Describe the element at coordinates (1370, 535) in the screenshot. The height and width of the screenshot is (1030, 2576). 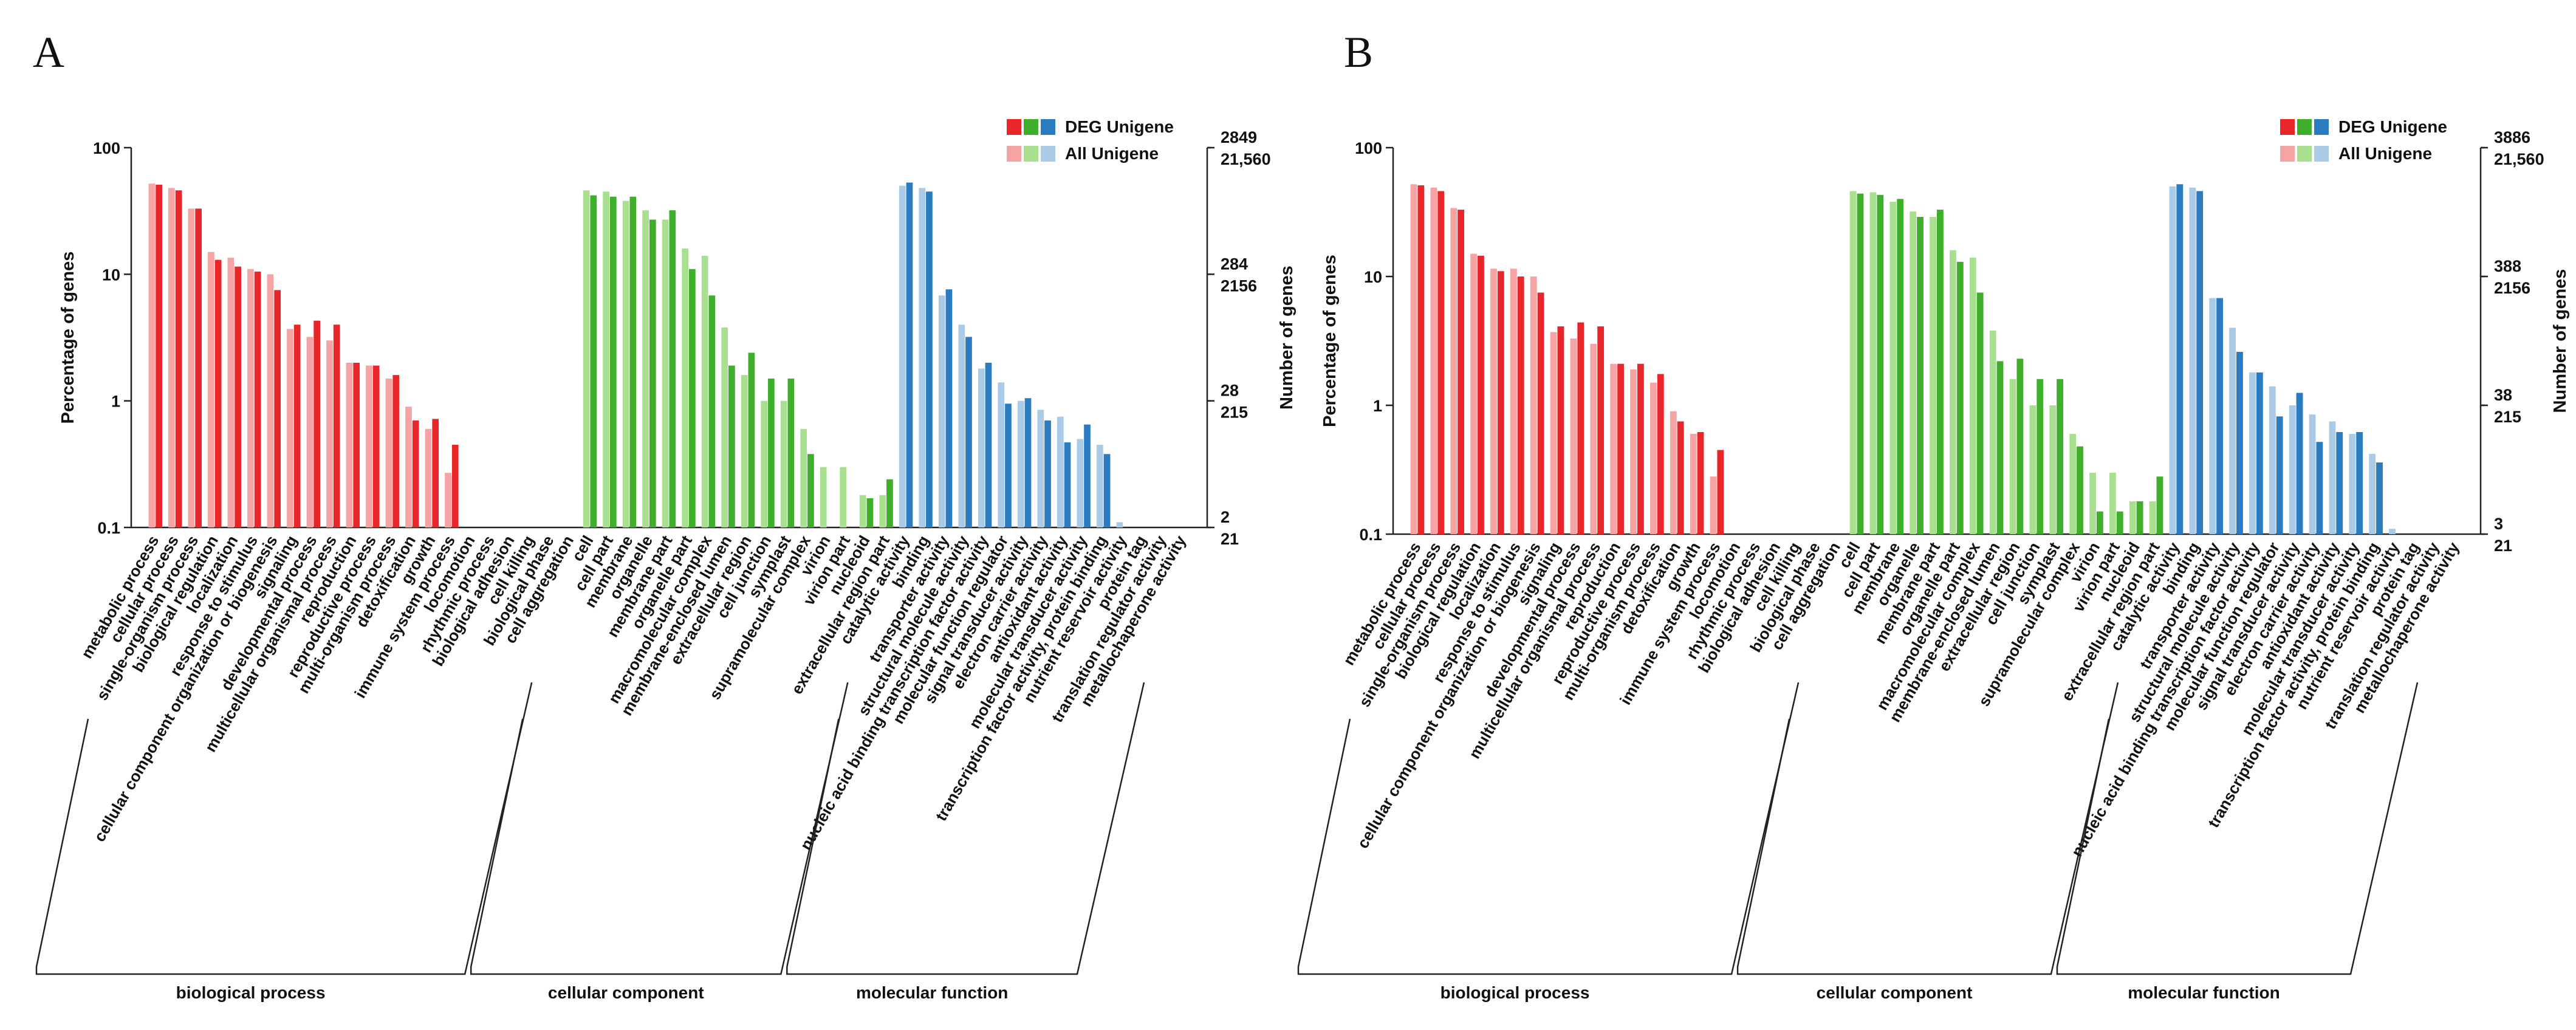
I see `y-tick-label: 0.1` at that location.